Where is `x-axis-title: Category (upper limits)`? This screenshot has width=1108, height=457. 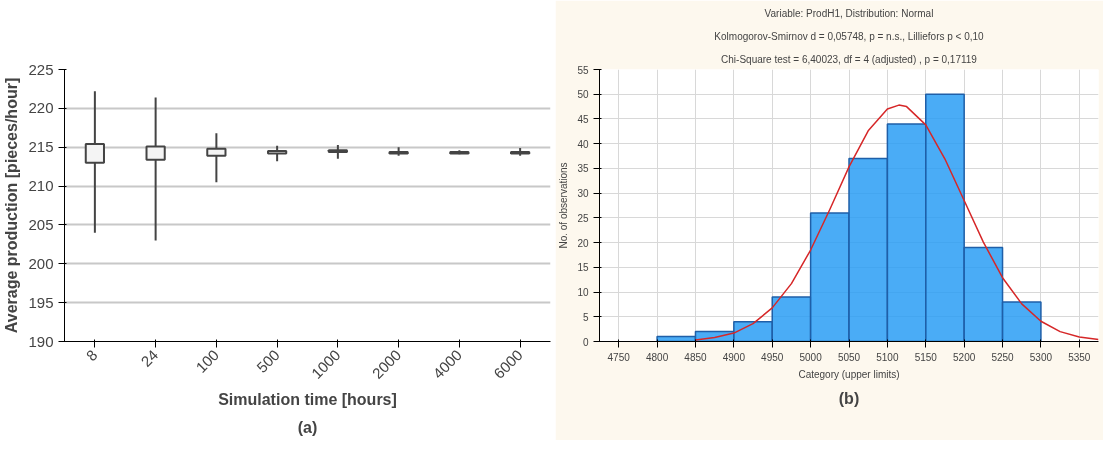 x-axis-title: Category (upper limits) is located at coordinates (849, 374).